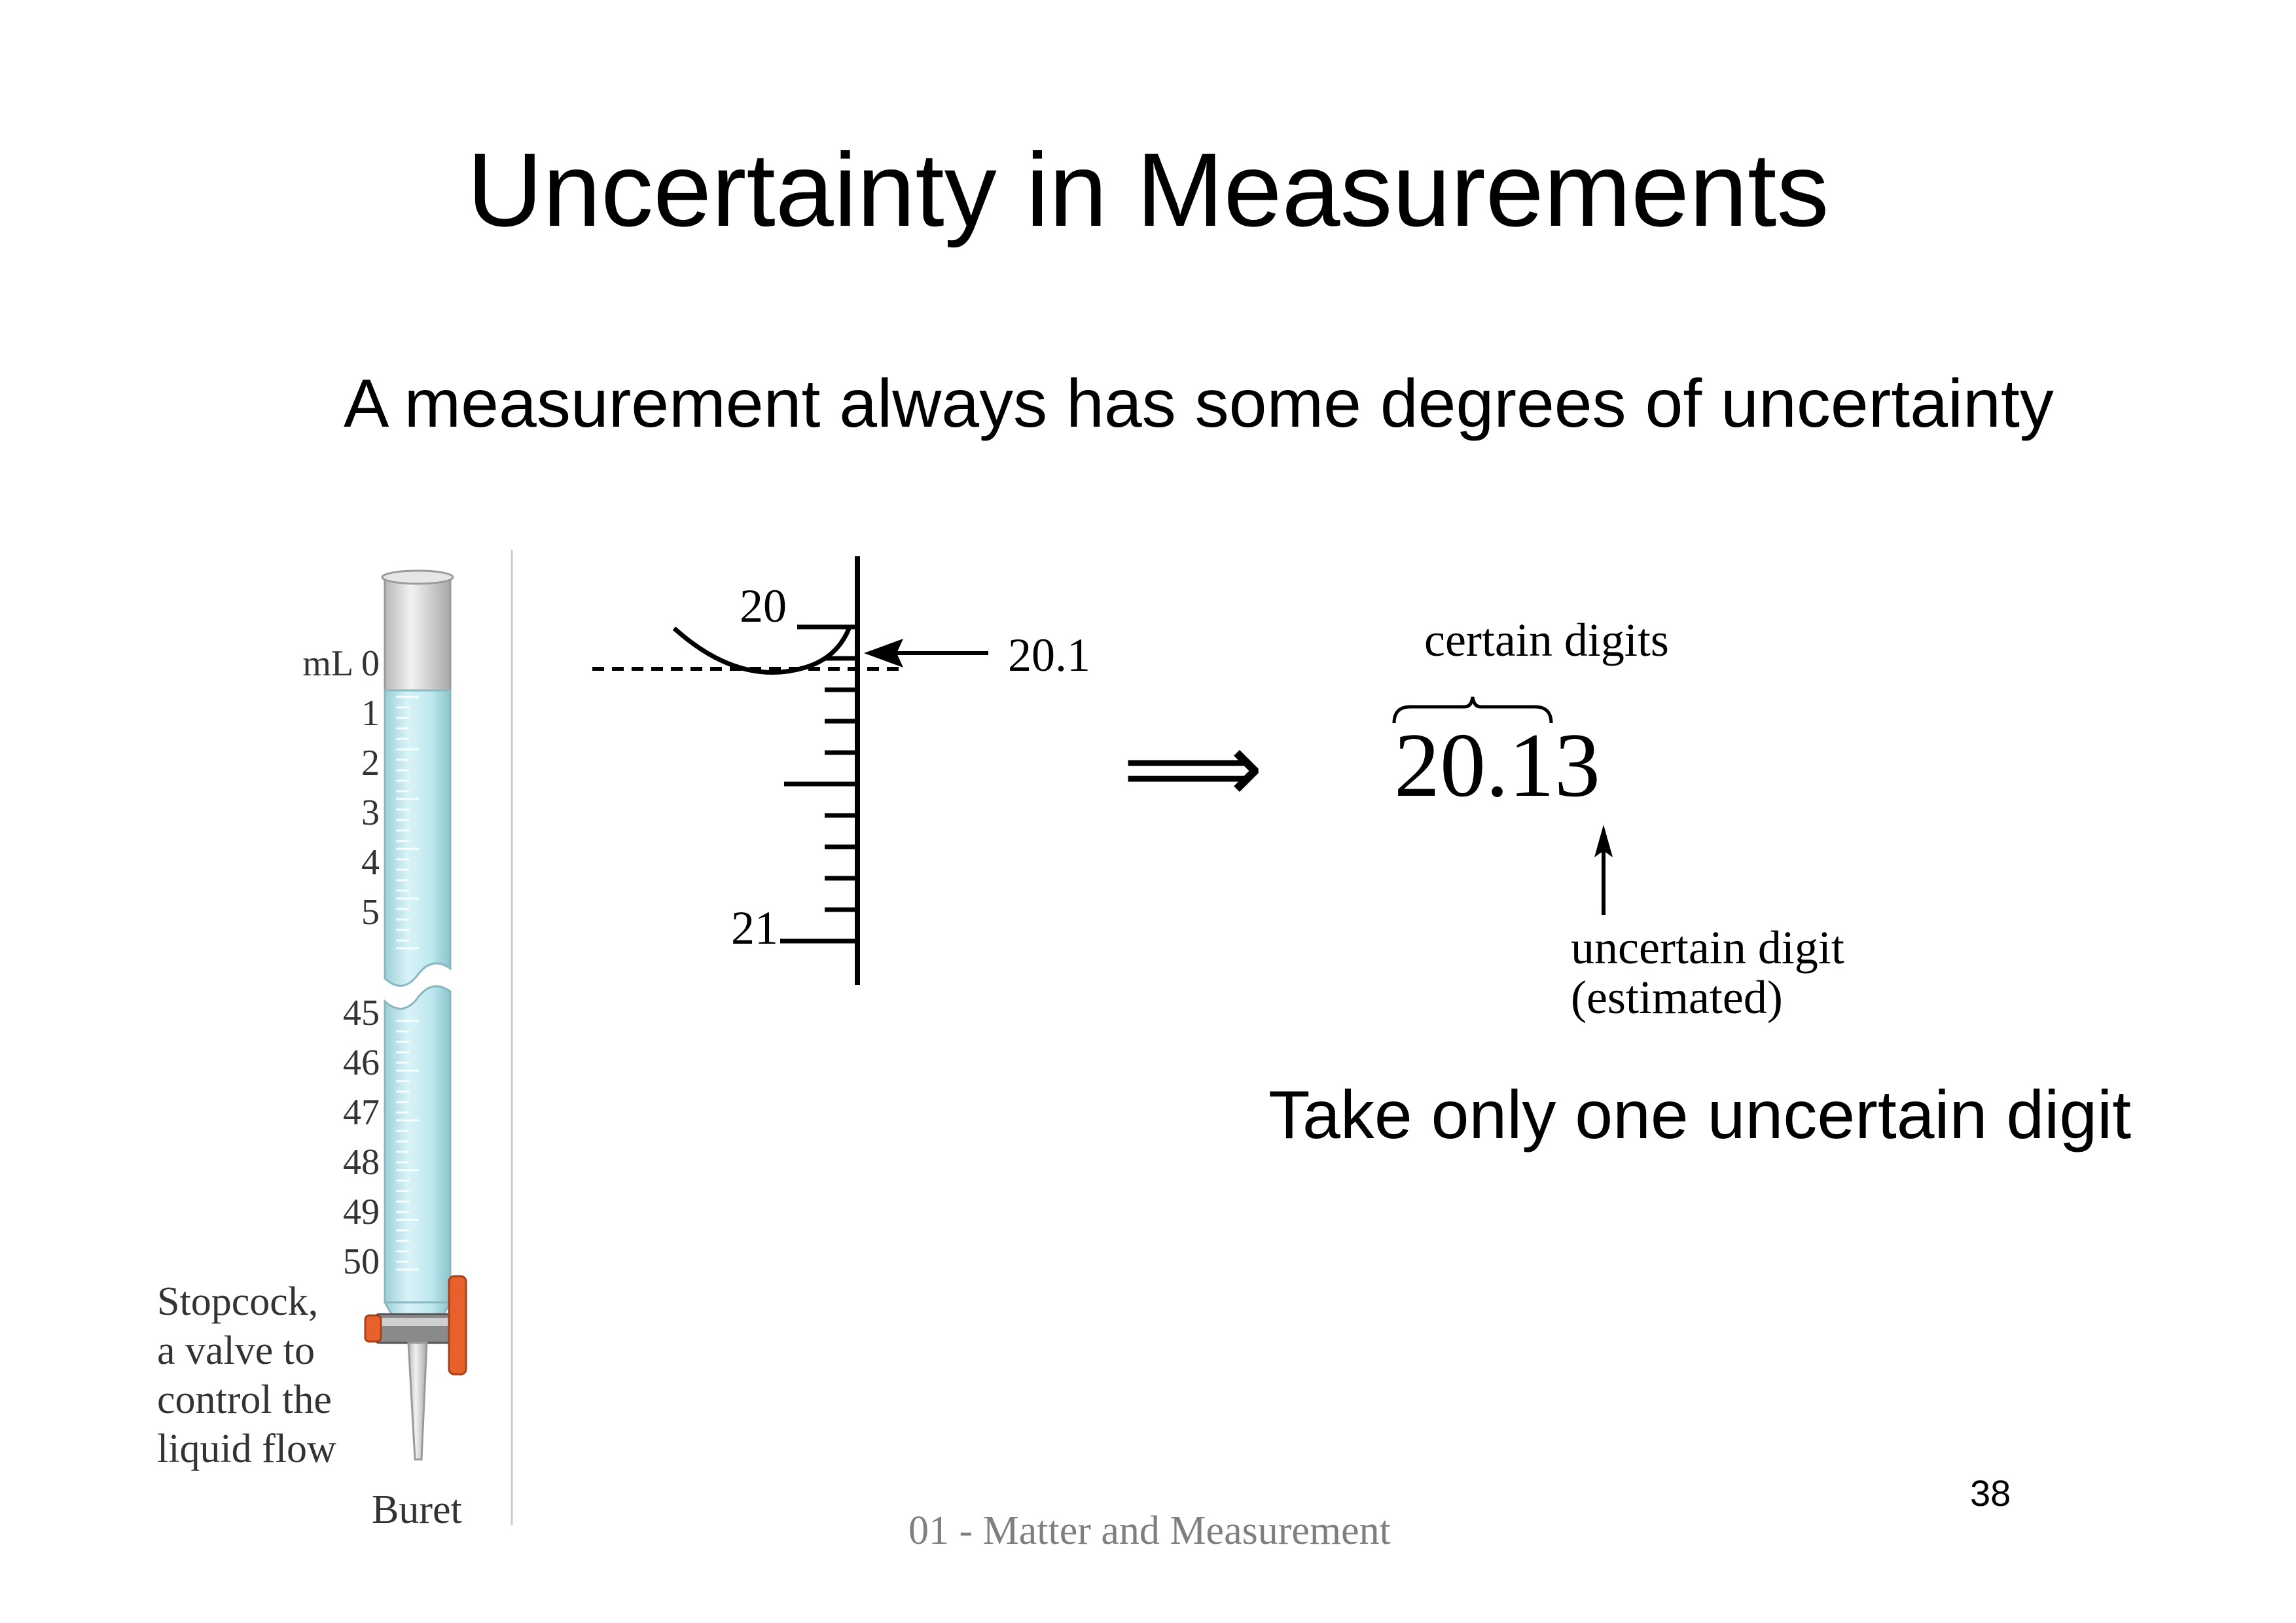  Describe the element at coordinates (1707, 947) in the screenshot. I see `uncertain-digit-caption: uncertain digit` at that location.